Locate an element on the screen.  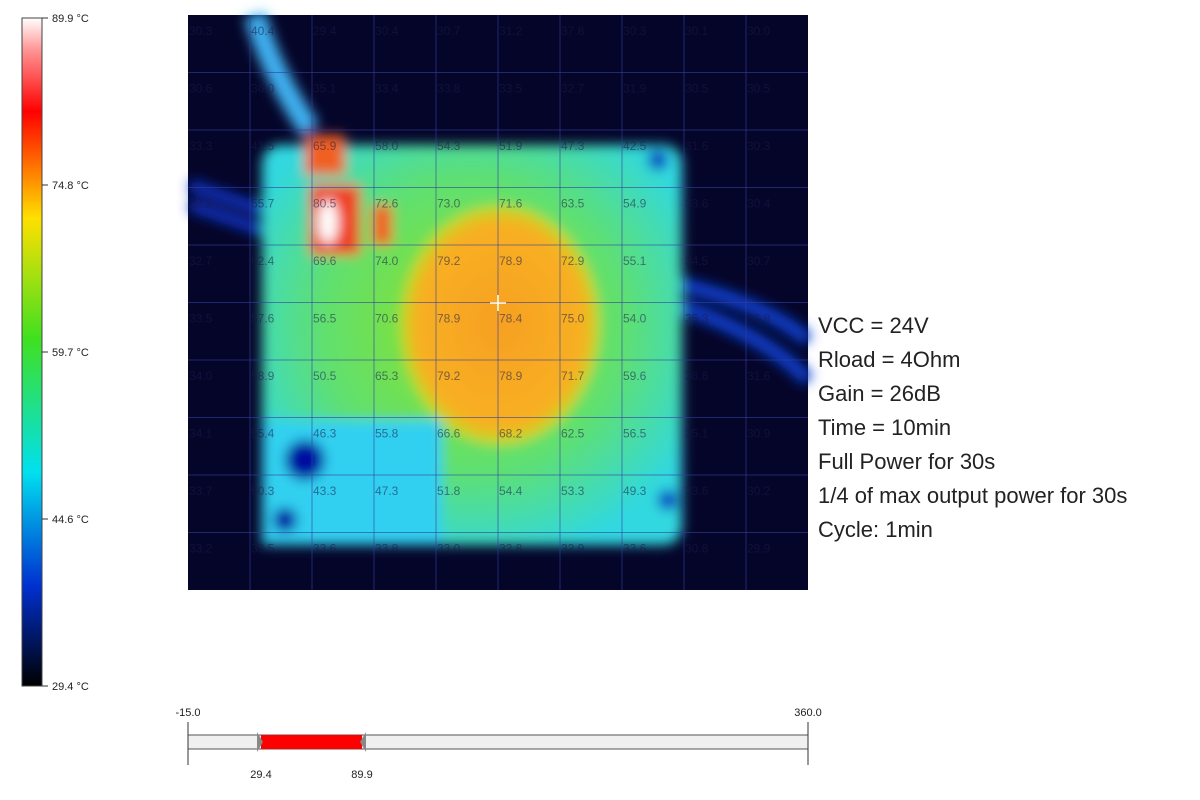
cell-temperature: 37.8 is located at coordinates (573, 31).